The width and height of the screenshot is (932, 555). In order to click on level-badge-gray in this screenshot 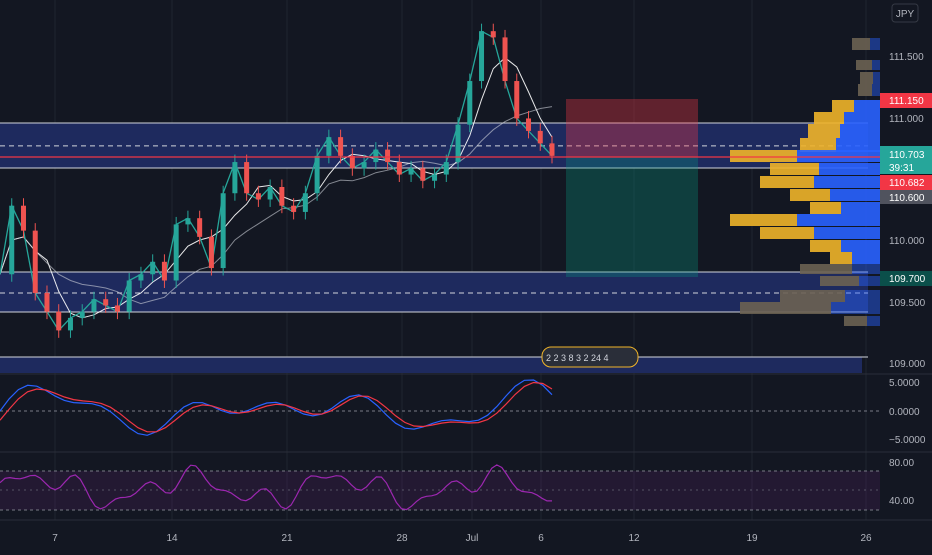, I will do `click(906, 197)`.